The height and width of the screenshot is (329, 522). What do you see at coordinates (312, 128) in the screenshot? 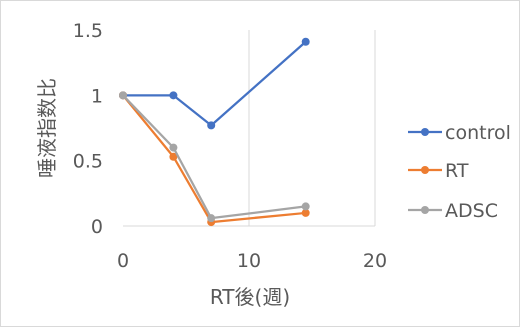
I see `gridlines` at bounding box center [312, 128].